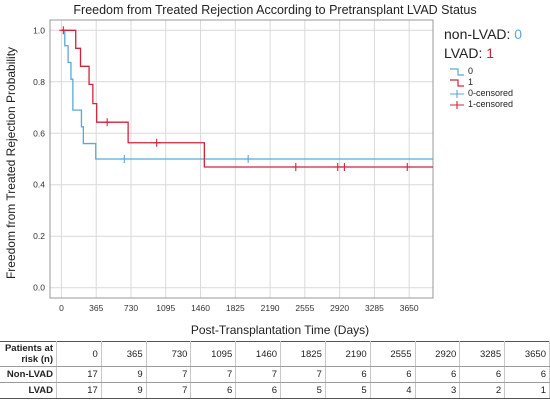 The height and width of the screenshot is (401, 550). I want to click on x-tick-label: 1825, so click(235, 308).